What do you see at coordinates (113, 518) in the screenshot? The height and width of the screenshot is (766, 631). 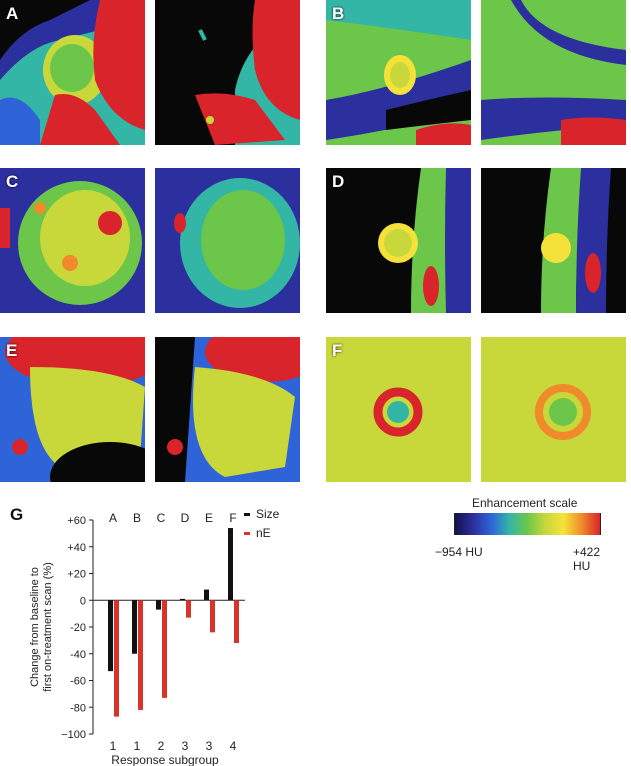 I see `category-label: A` at bounding box center [113, 518].